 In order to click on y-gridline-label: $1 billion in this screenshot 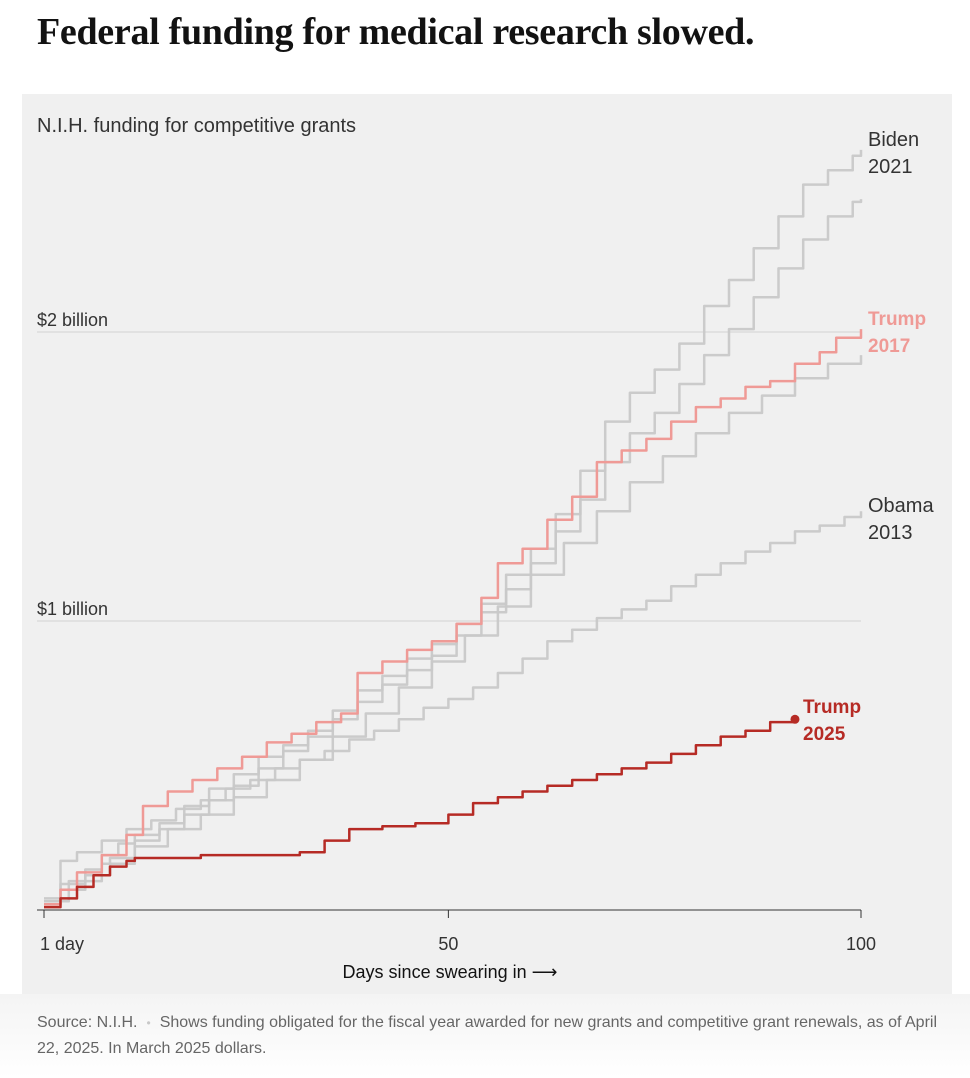, I will do `click(72, 609)`.